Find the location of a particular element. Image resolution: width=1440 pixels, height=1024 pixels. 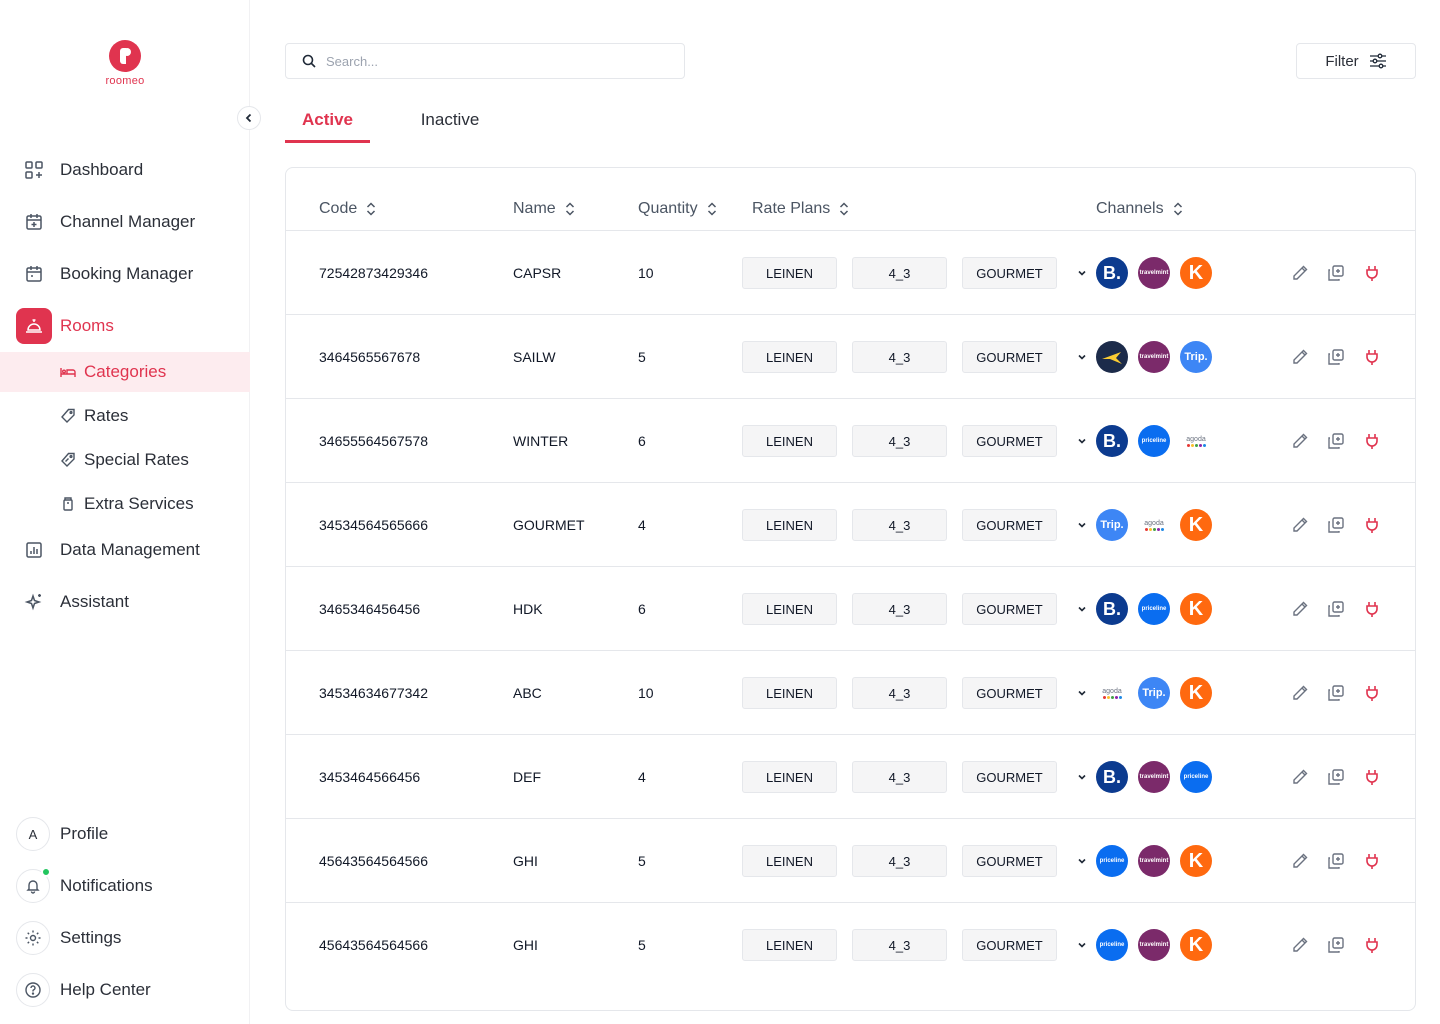

header-name: Name is located at coordinates (544, 209).